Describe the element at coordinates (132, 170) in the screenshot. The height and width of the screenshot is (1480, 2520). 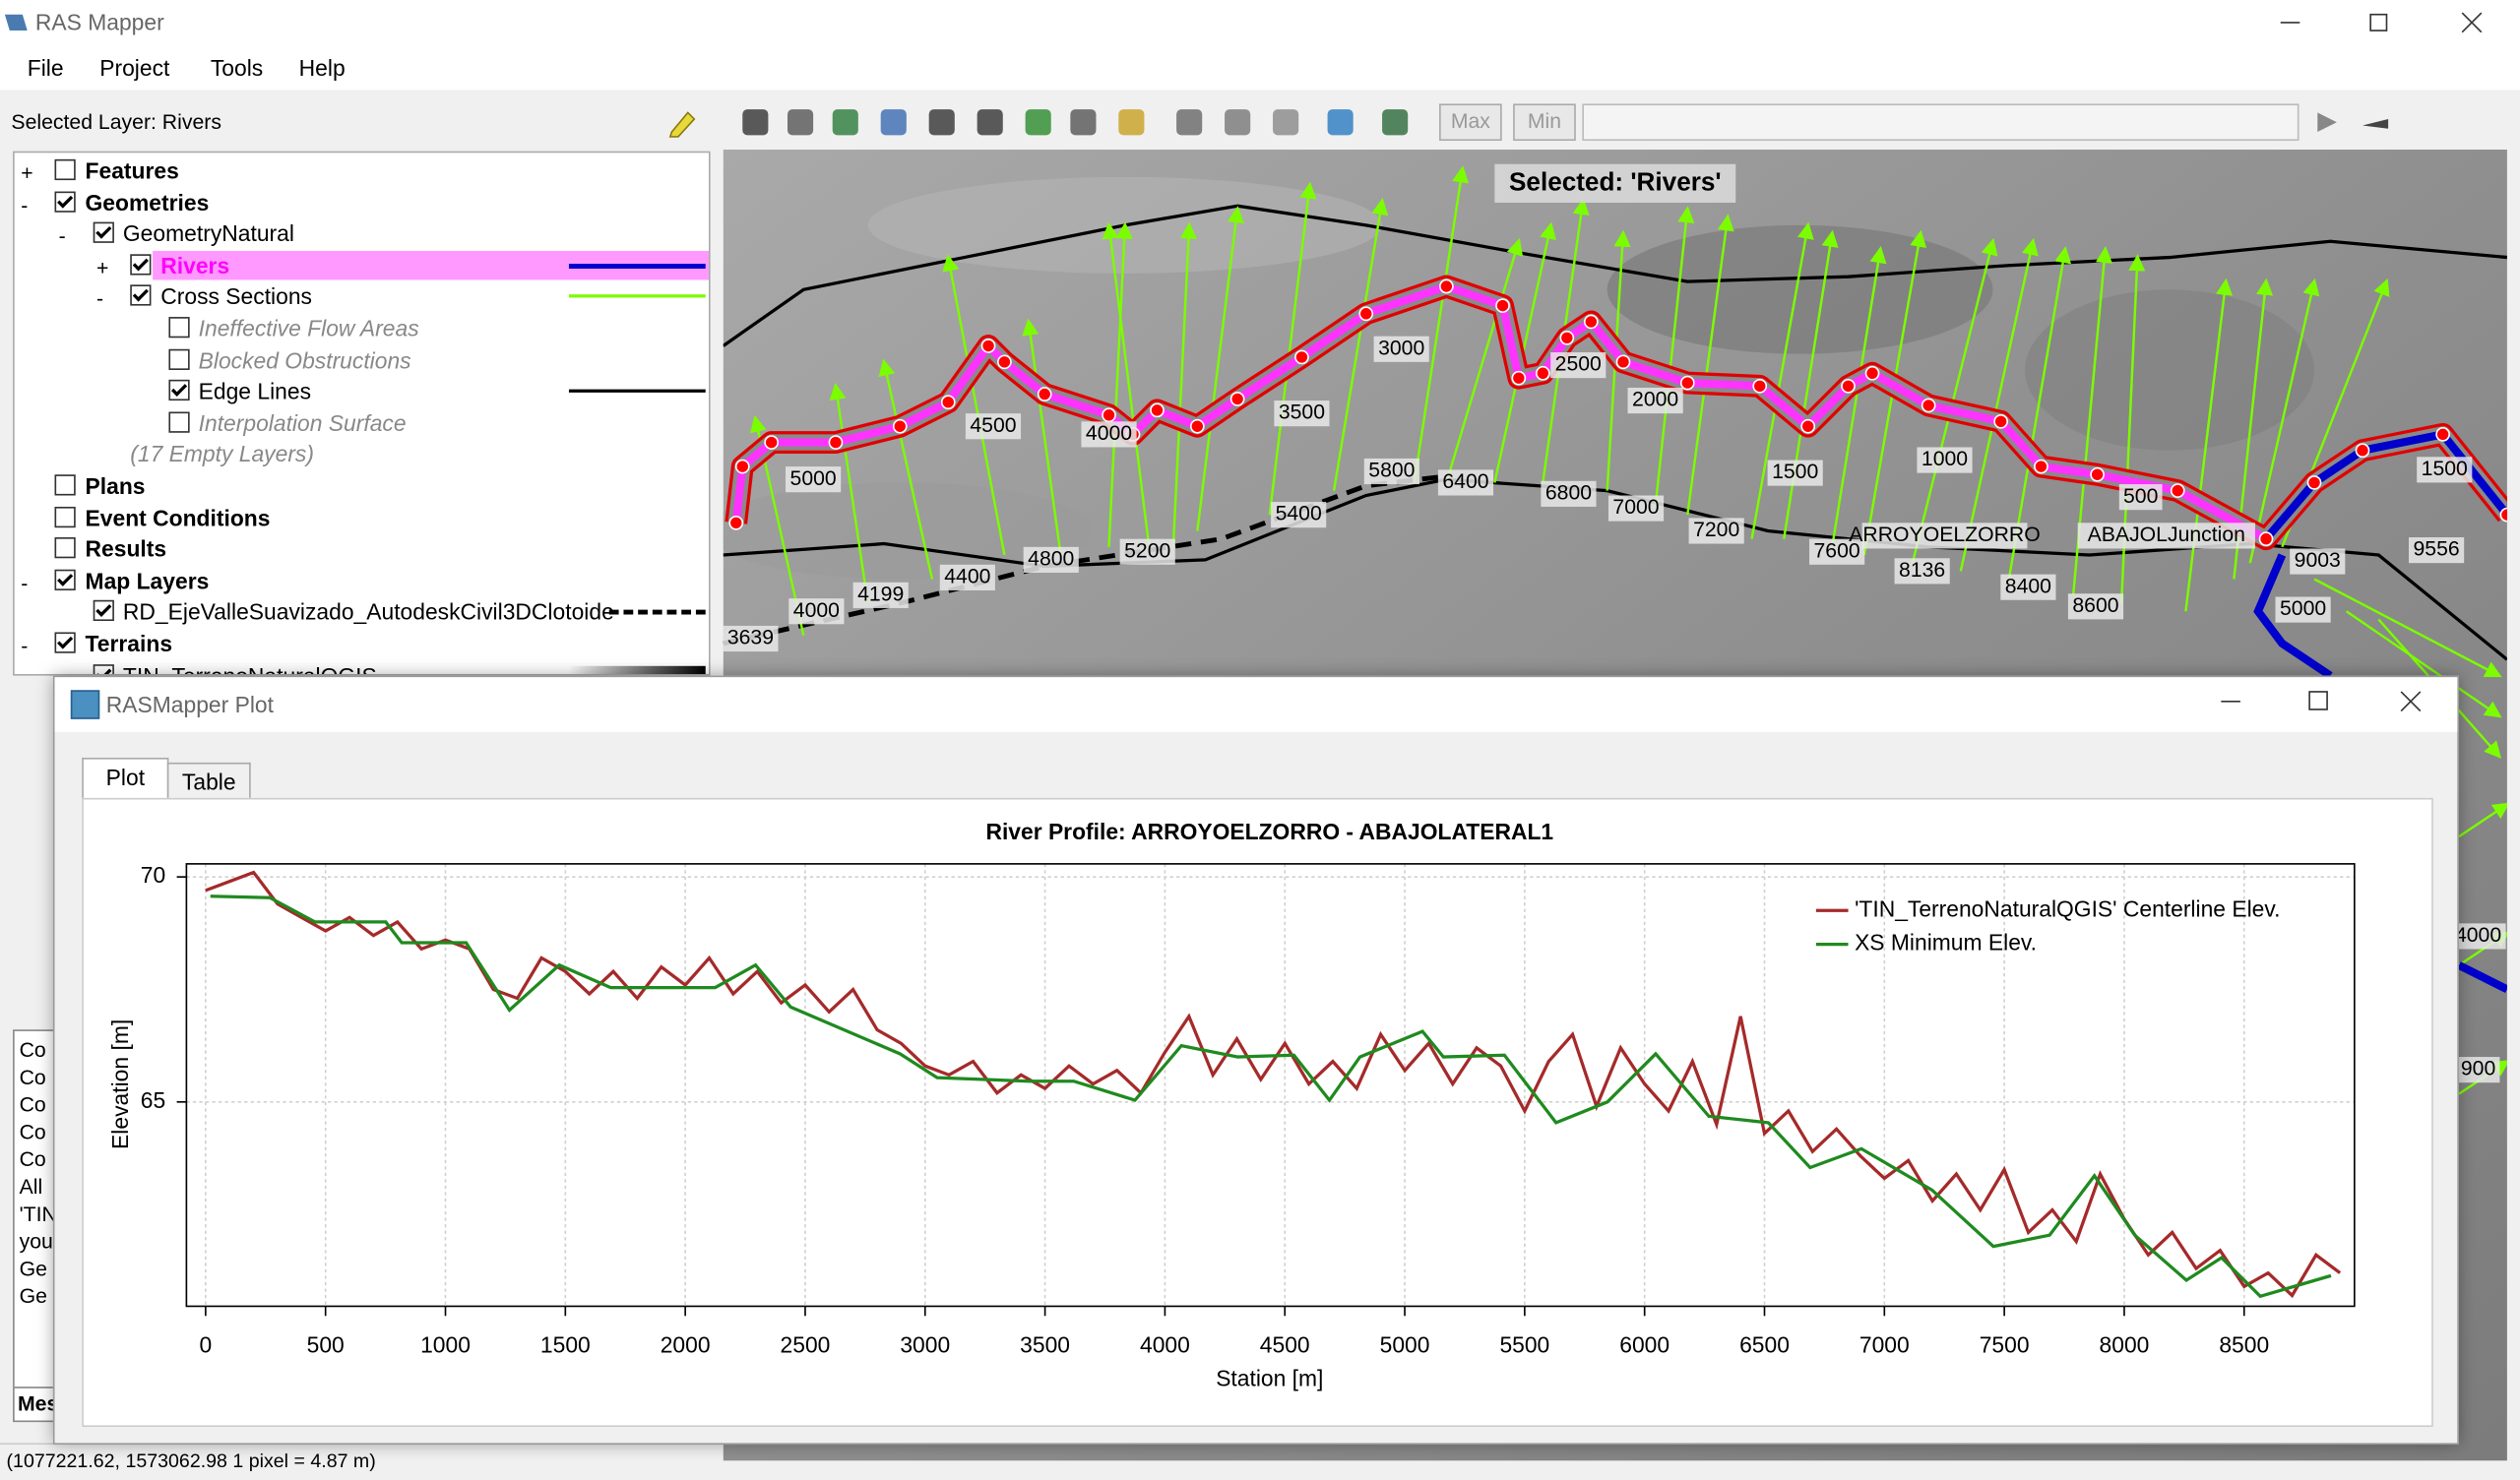
I see `layer-label: Features` at that location.